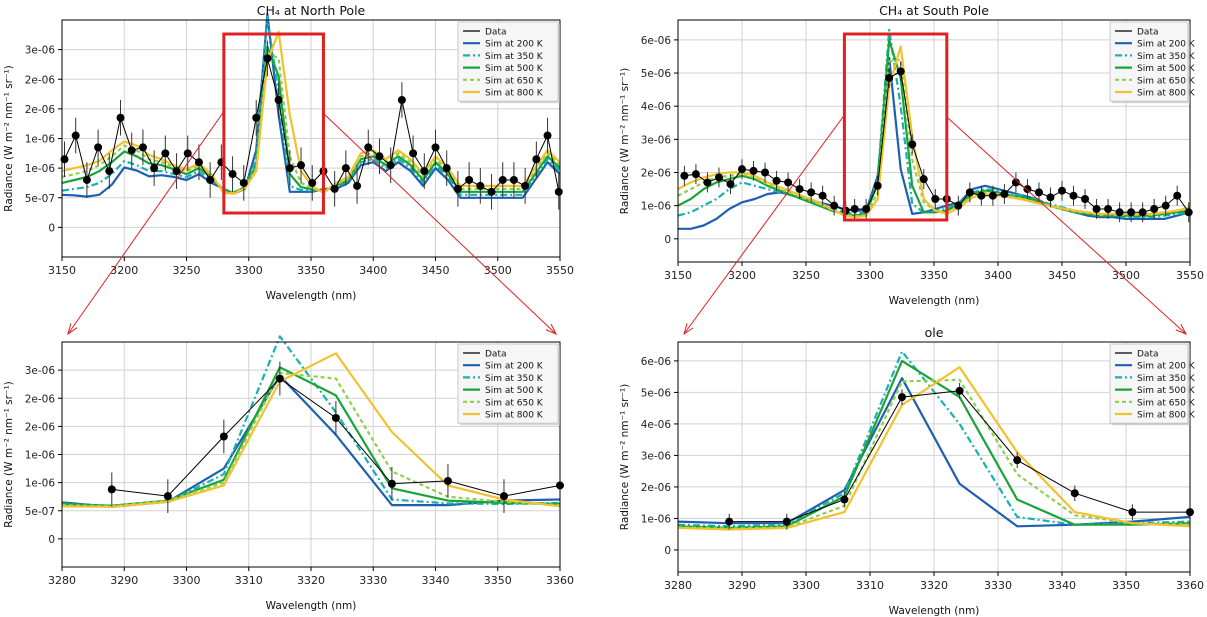  I want to click on x-axis-label: Wavelength (nm), so click(311, 606).